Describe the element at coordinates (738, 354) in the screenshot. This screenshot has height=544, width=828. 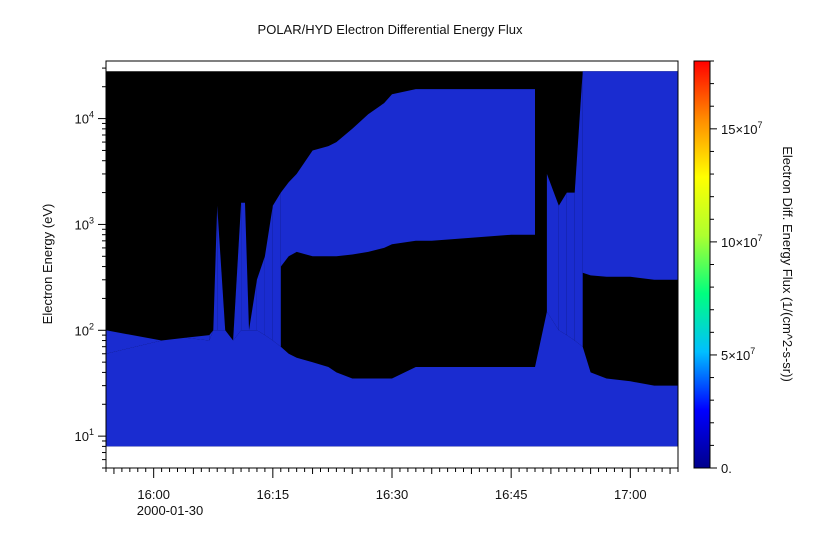
I see `colorbar-tick-label: 5×10⁷` at that location.